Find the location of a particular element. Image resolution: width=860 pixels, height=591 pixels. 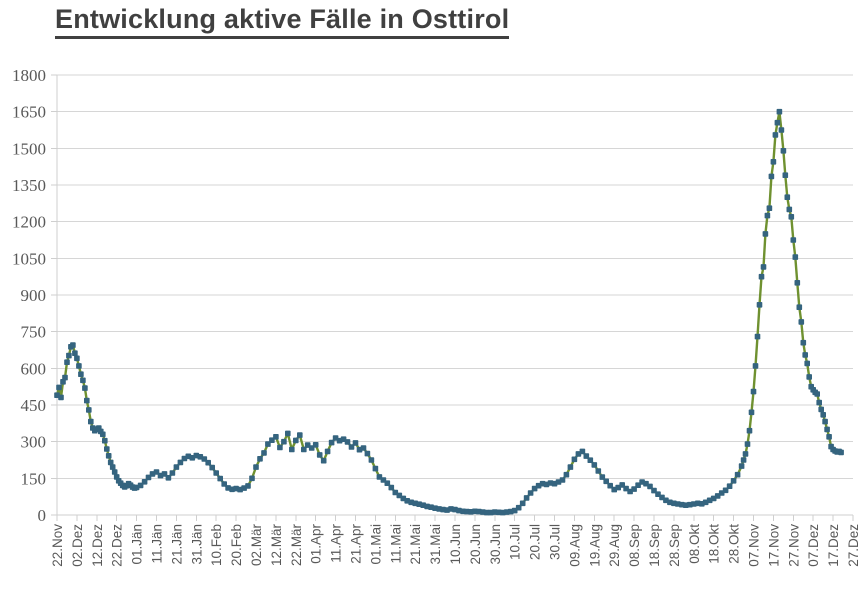

y-tick-label: 450 is located at coordinates (34, 405).